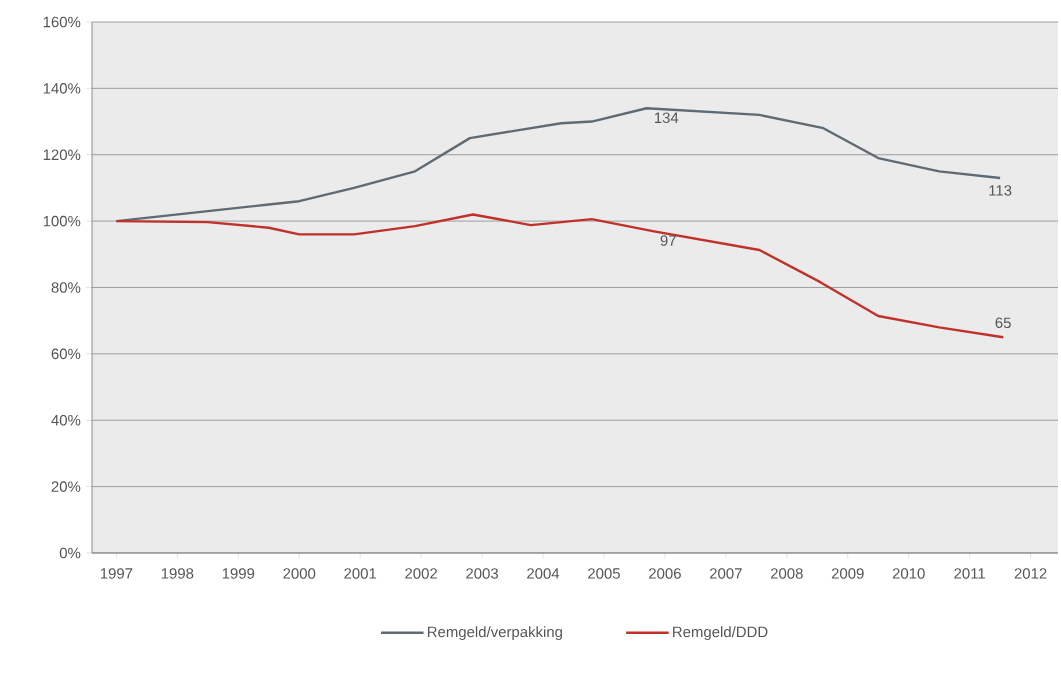 This screenshot has height=680, width=1061. Describe the element at coordinates (786, 573) in the screenshot. I see `x-tick-label: 2008` at that location.